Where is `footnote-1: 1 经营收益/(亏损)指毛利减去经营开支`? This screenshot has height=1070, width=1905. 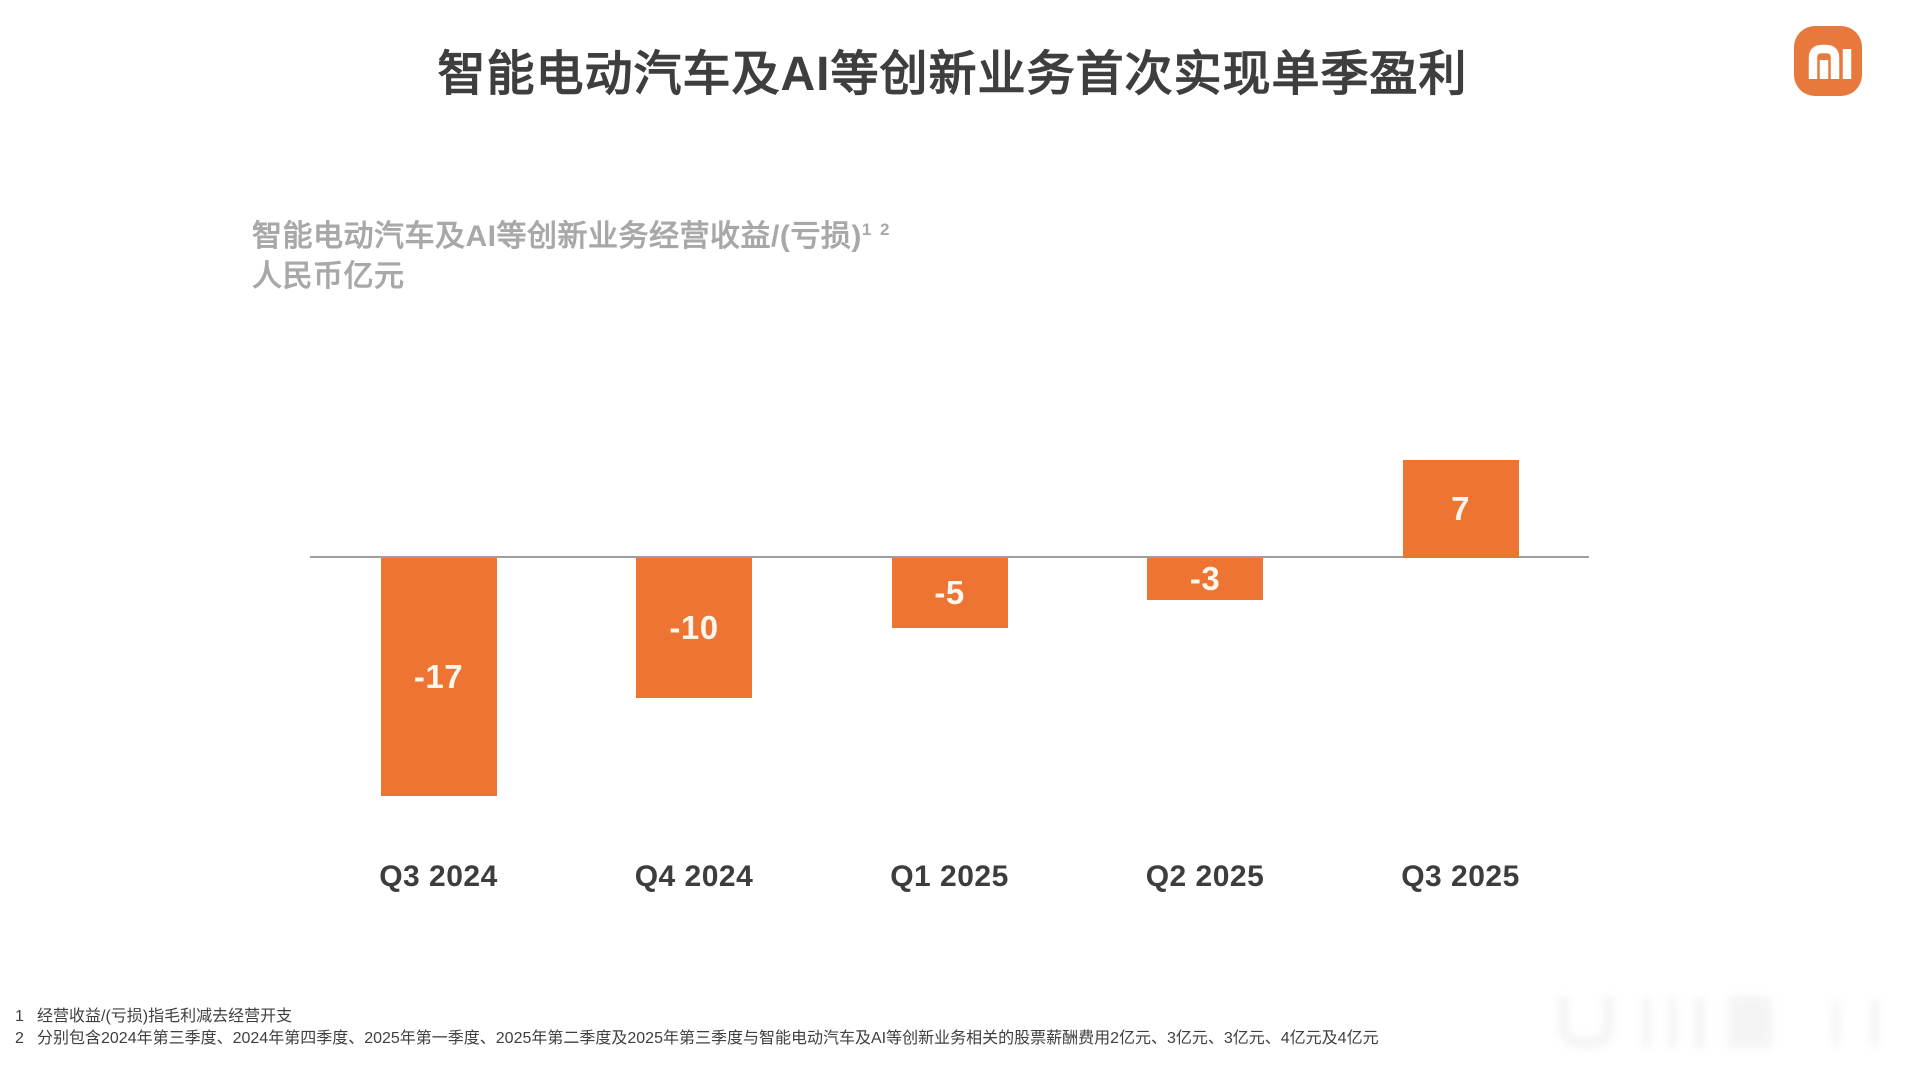
footnote-1: 1 经营收益/(亏损)指毛利减去经营开支 is located at coordinates (697, 1017).